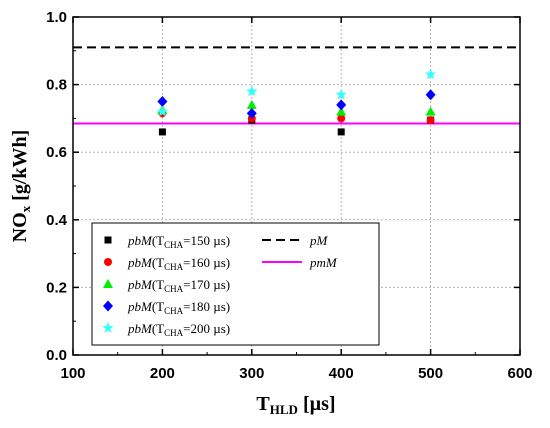 The image size is (550, 428). Describe the element at coordinates (72, 373) in the screenshot. I see `x-tick-label: 100` at that location.